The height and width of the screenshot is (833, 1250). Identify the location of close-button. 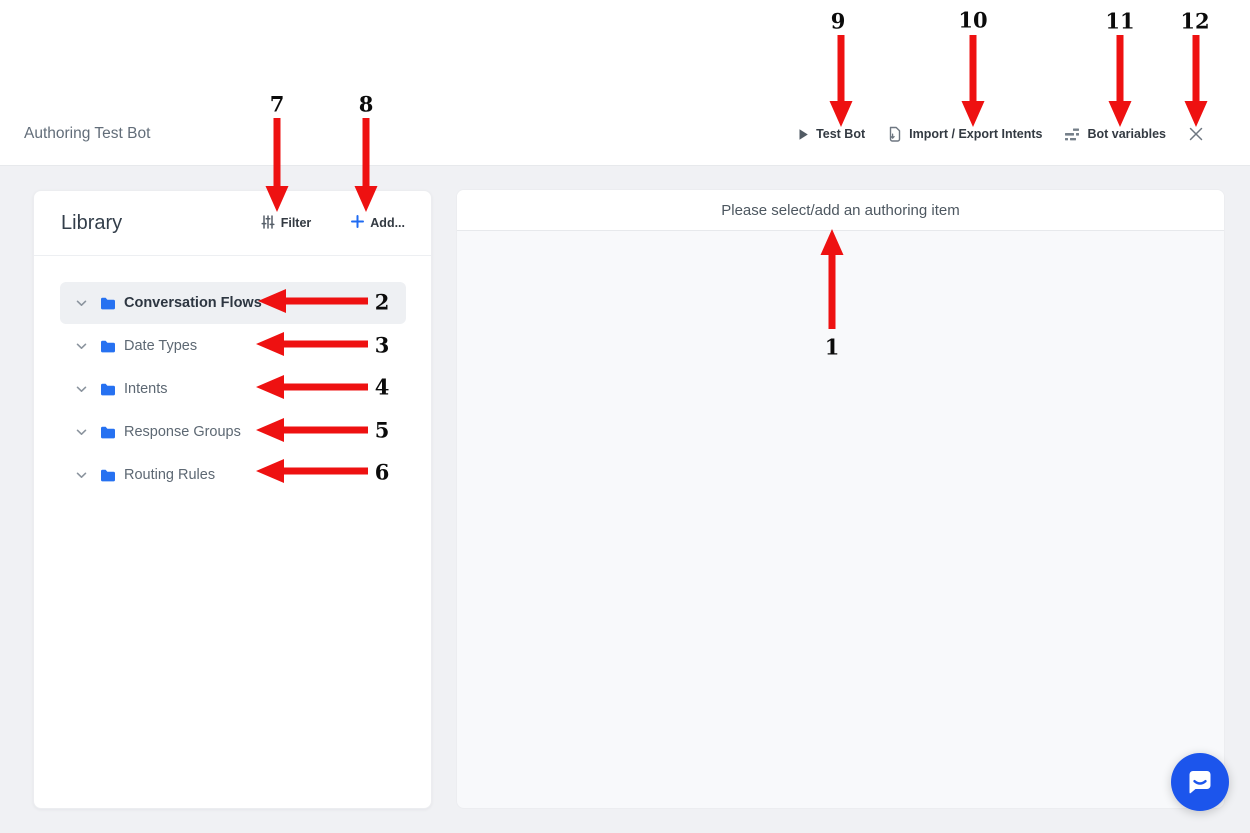
(1196, 134).